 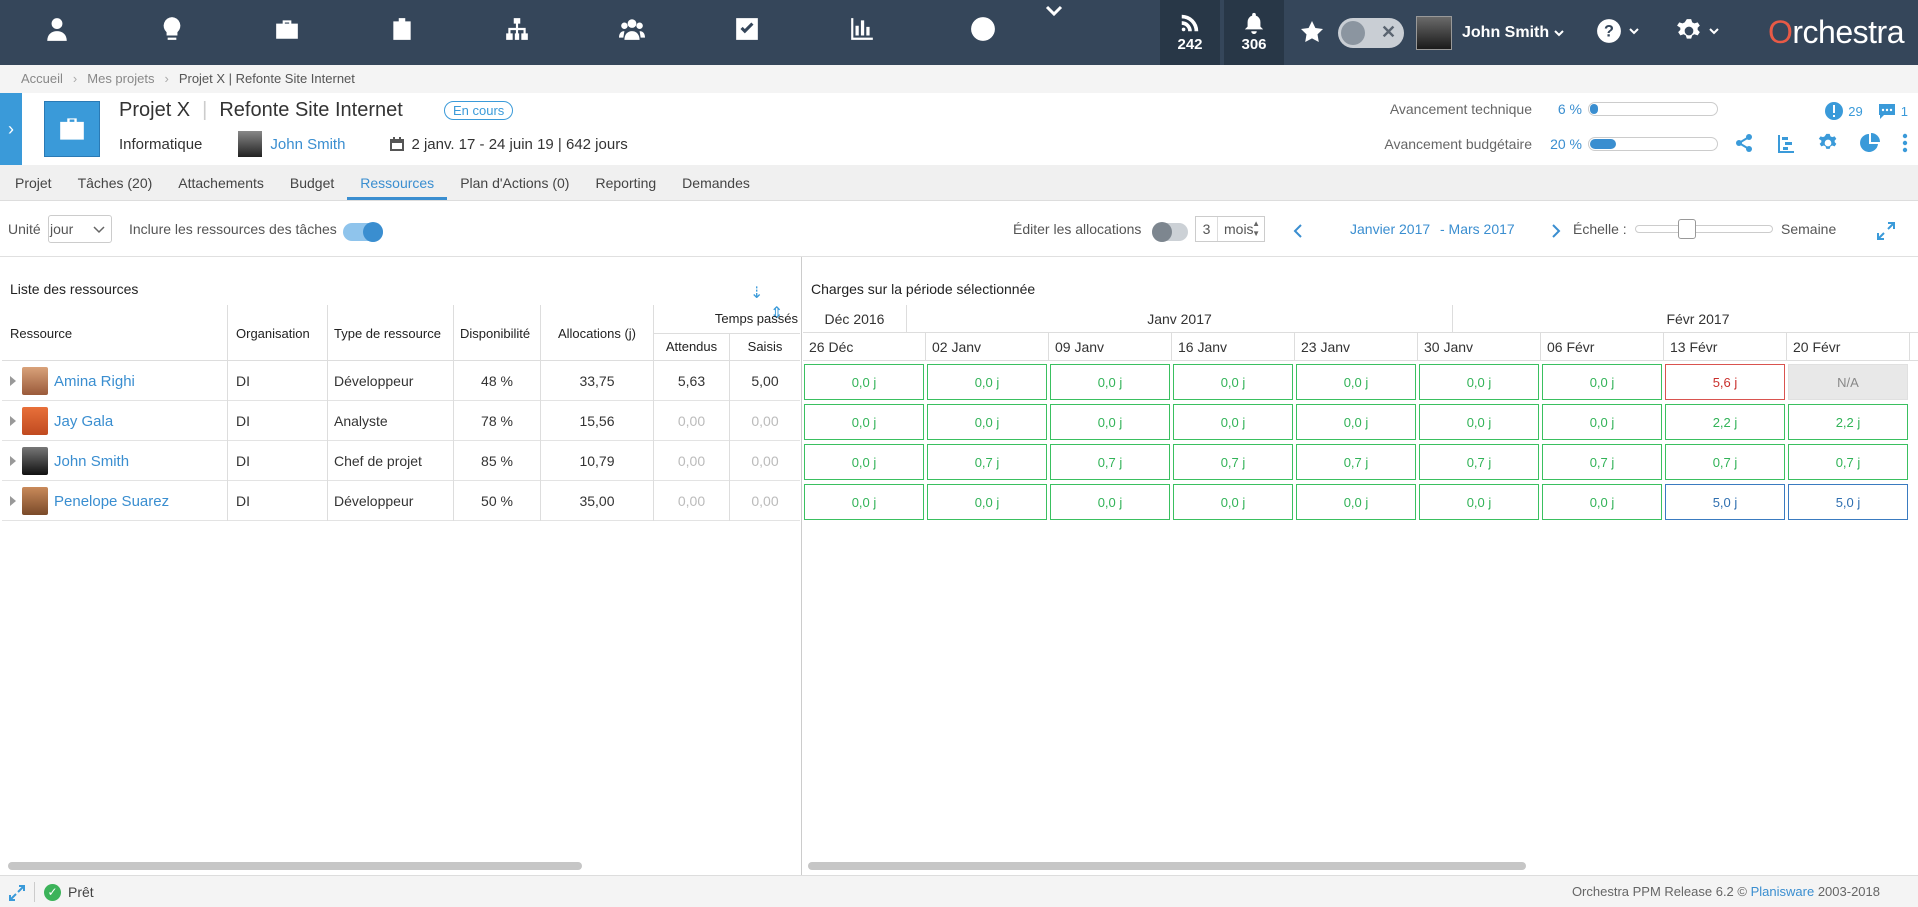 What do you see at coordinates (363, 232) in the screenshot?
I see `include-tasks-switch` at bounding box center [363, 232].